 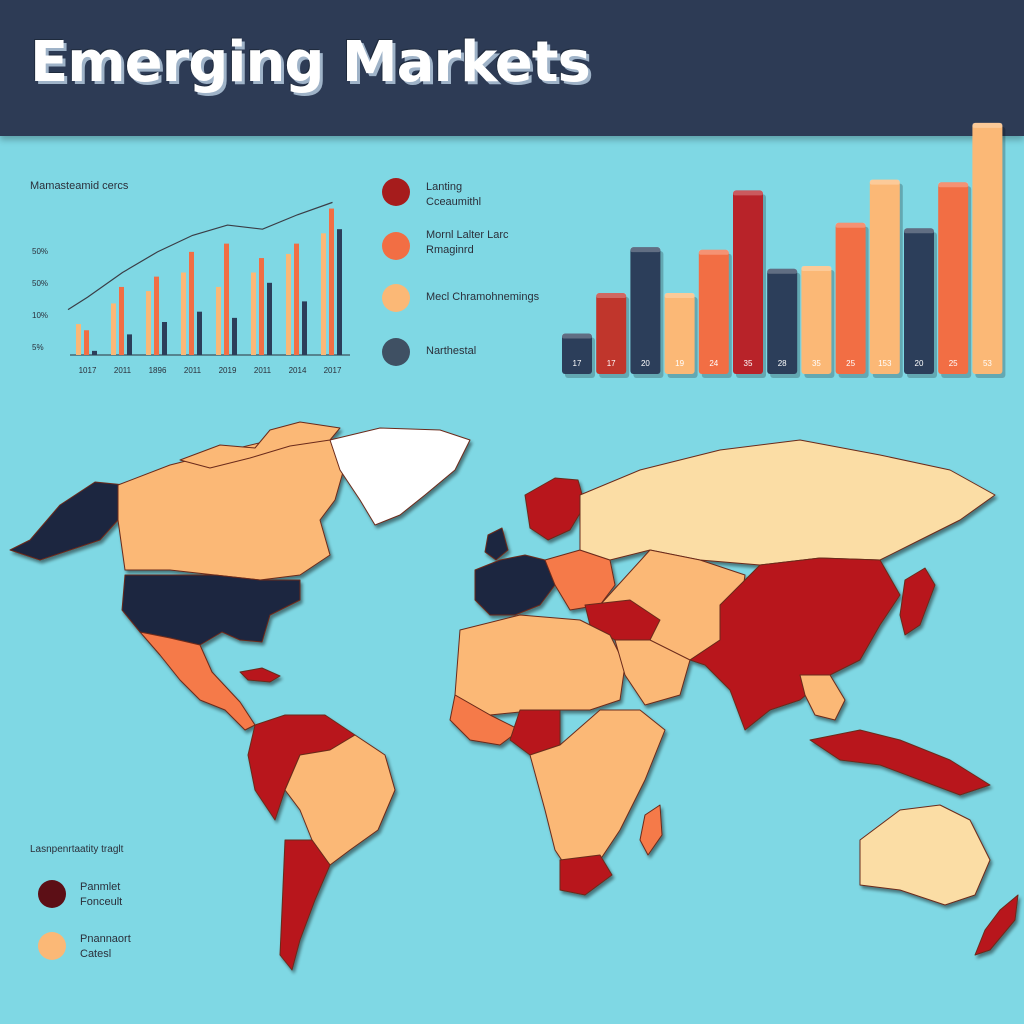 I want to click on alaska-region, so click(x=67, y=521).